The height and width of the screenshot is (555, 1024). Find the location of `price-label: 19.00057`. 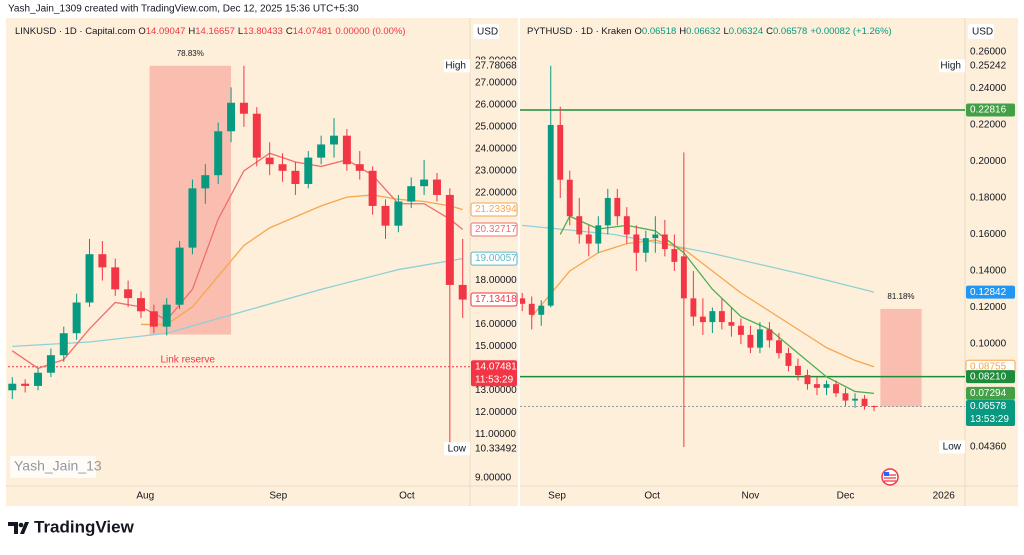

price-label: 19.00057 is located at coordinates (496, 258).